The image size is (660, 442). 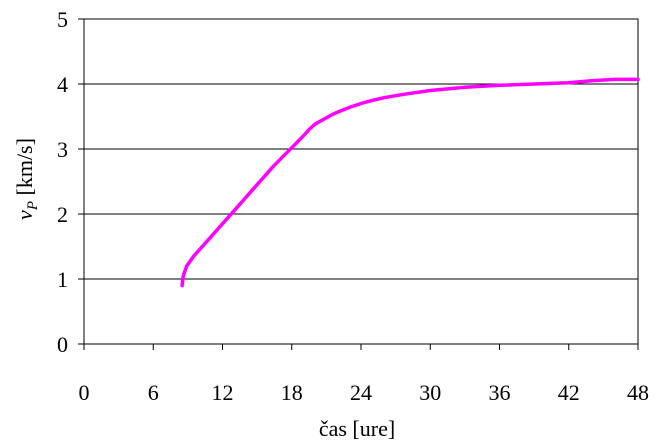 I want to click on x-tick-label-48: 48, so click(x=638, y=392).